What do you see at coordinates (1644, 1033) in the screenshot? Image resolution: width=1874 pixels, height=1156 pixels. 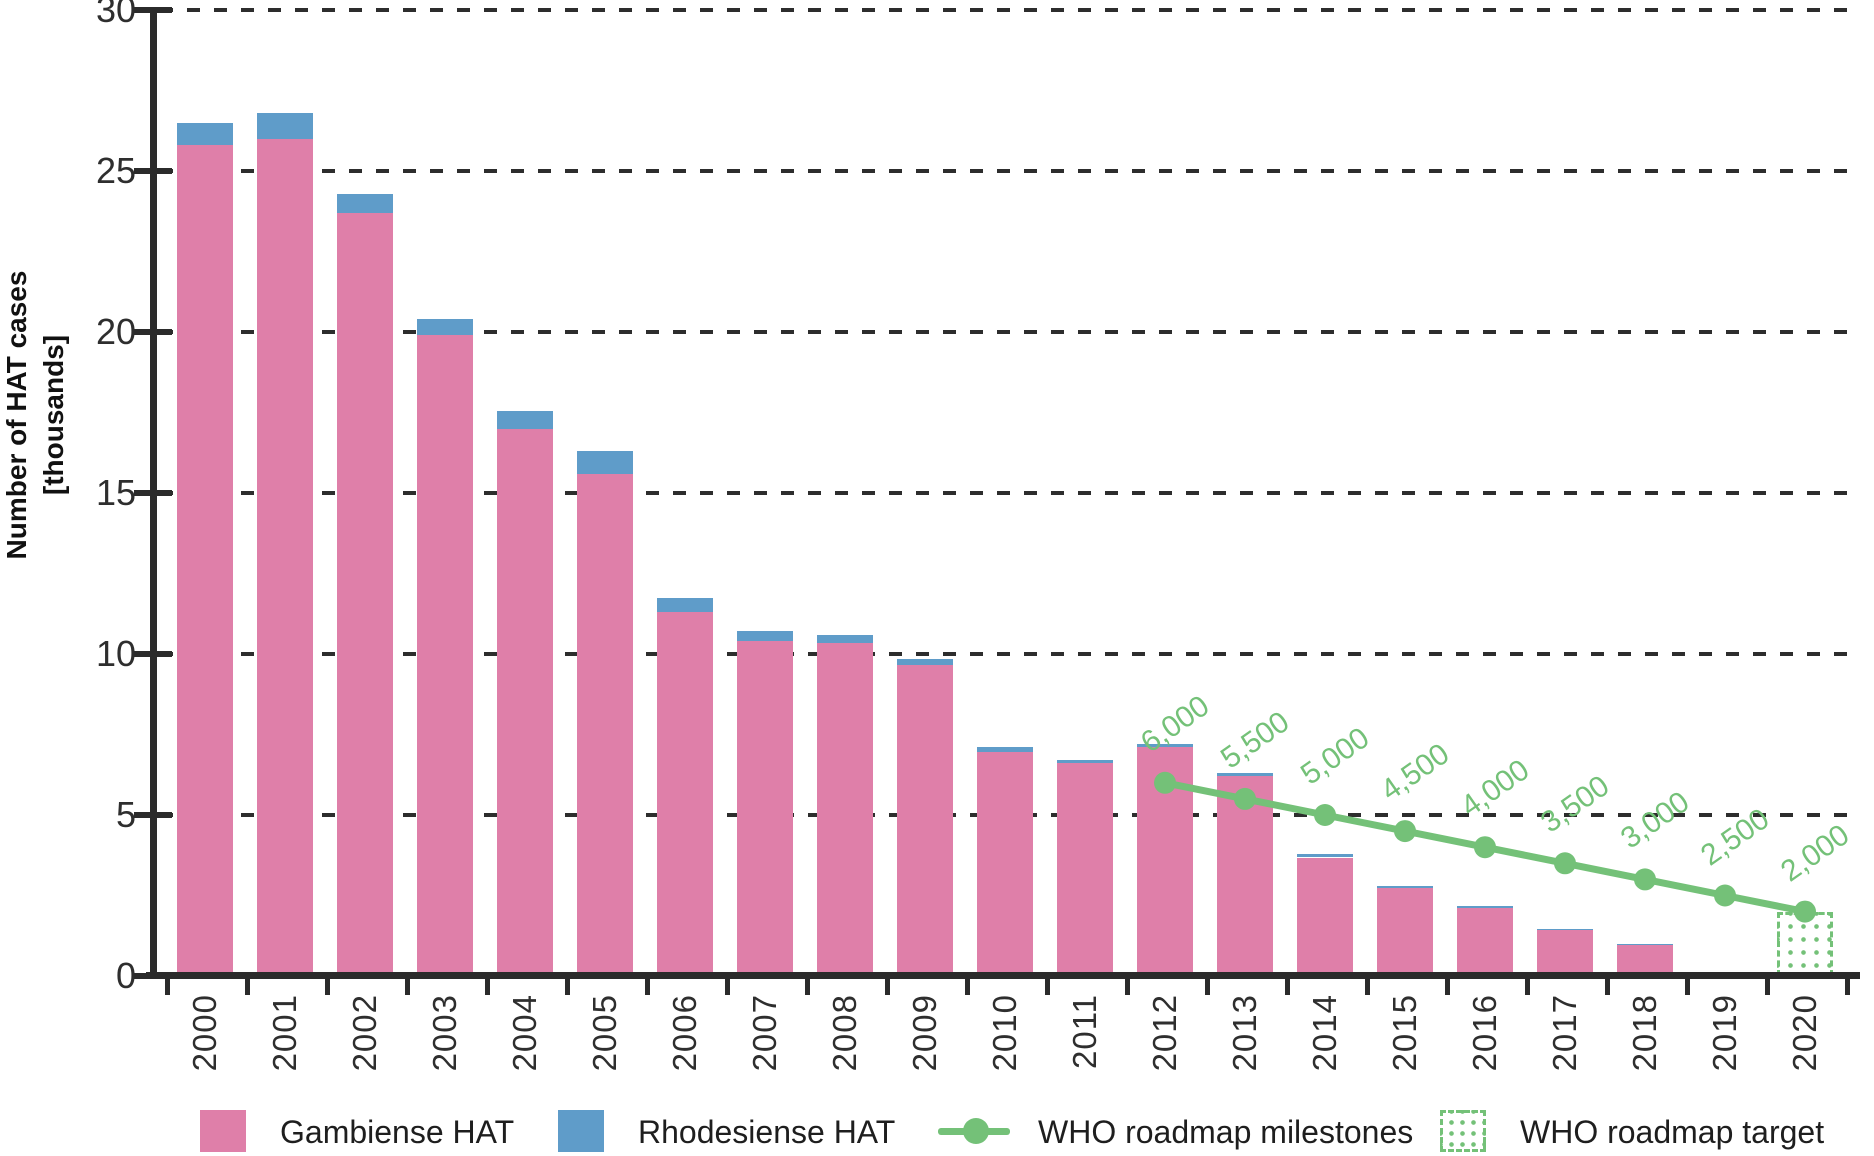 I see `year-label-text: 2018` at bounding box center [1644, 1033].